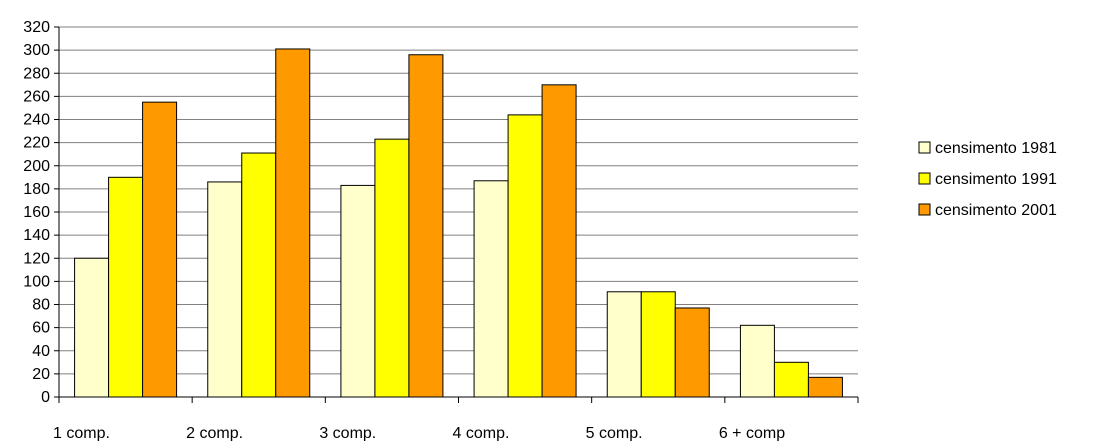 The height and width of the screenshot is (441, 1094). What do you see at coordinates (36, 73) in the screenshot?
I see `y-tick-label: 280` at bounding box center [36, 73].